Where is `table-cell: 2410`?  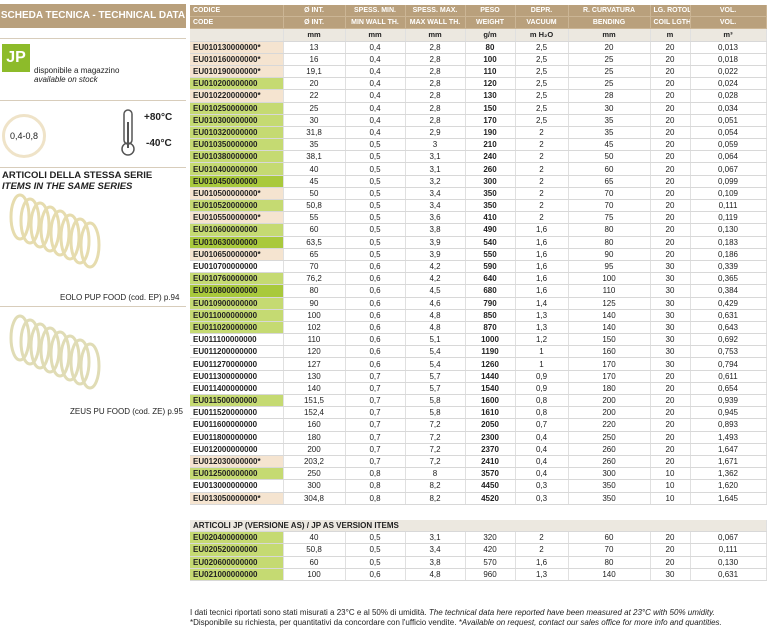 table-cell: 2410 is located at coordinates (490, 462).